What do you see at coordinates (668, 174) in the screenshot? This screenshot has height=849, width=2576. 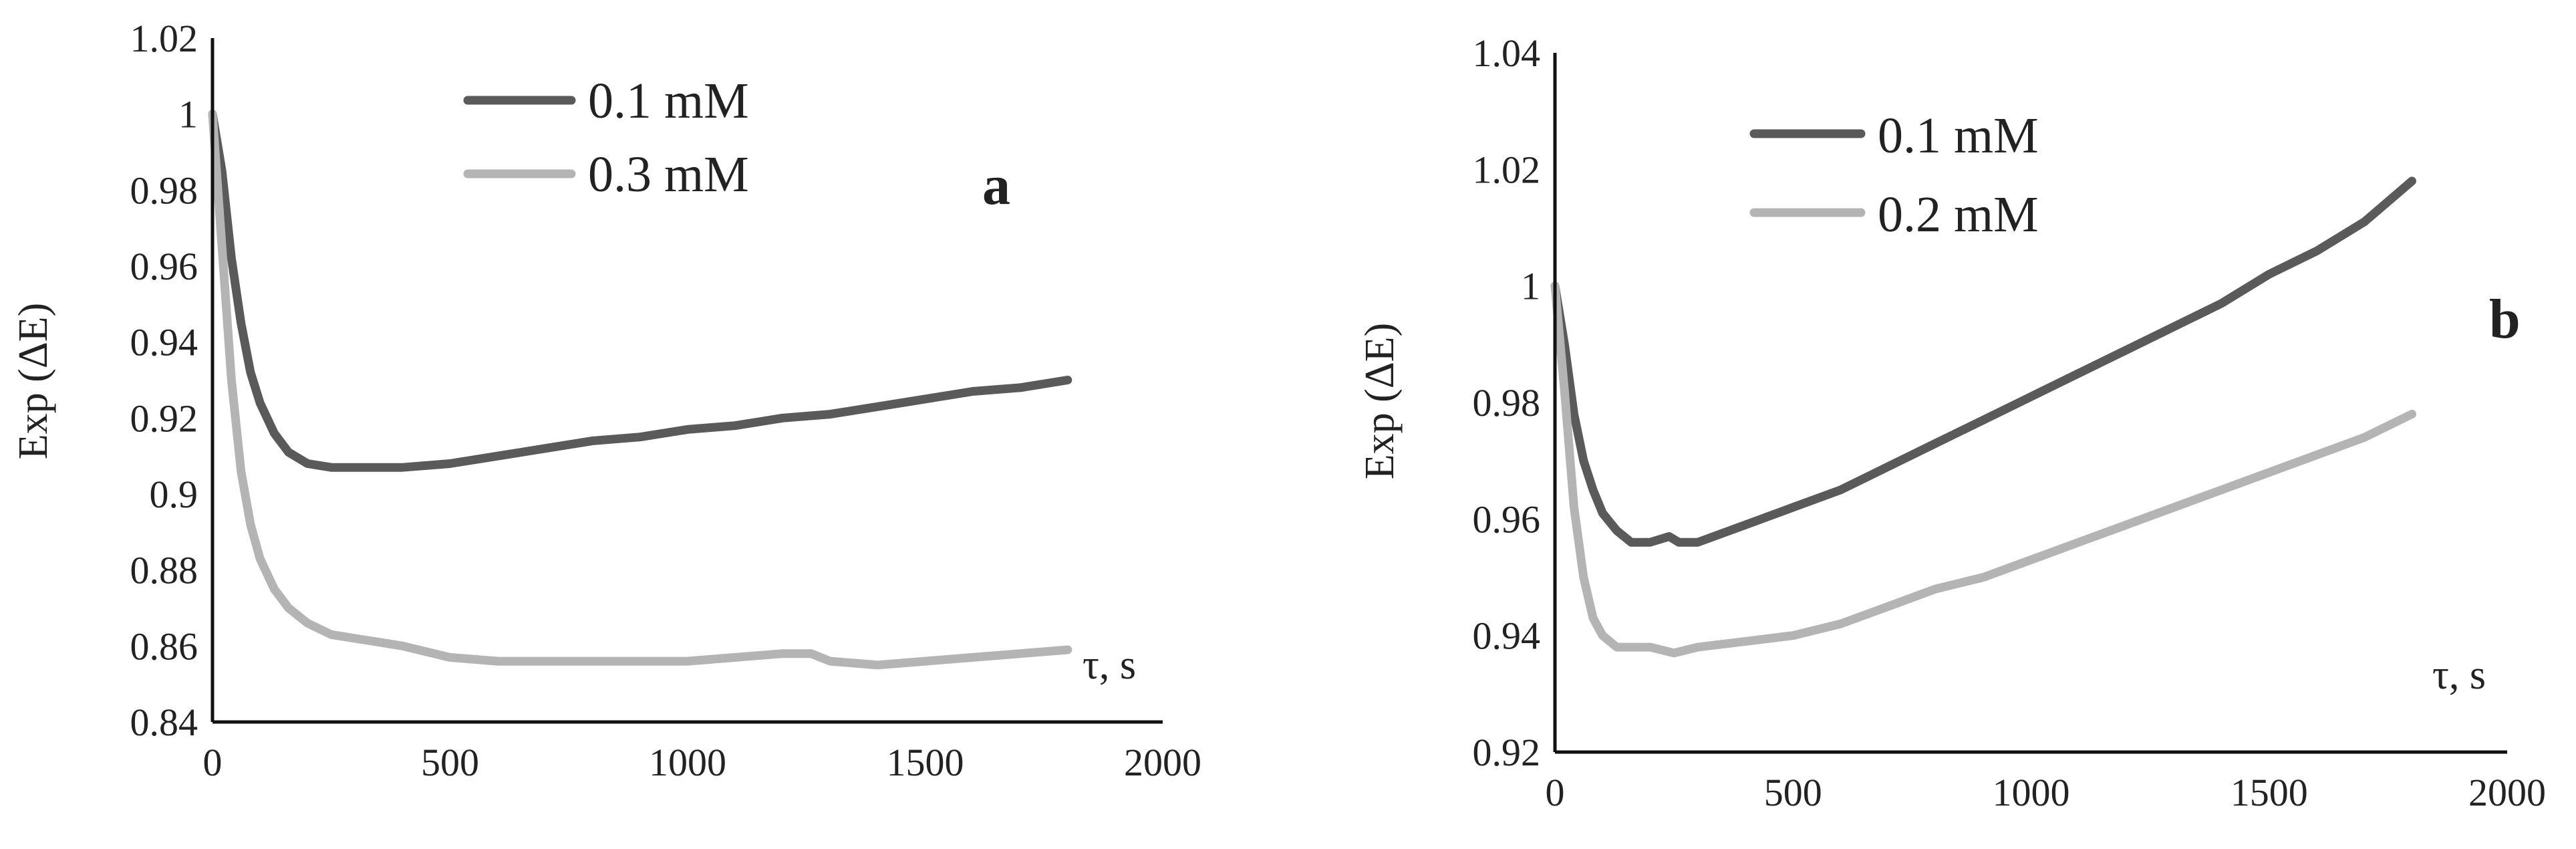 I see `legend-label-0.3-mM: 0.3 mM` at bounding box center [668, 174].